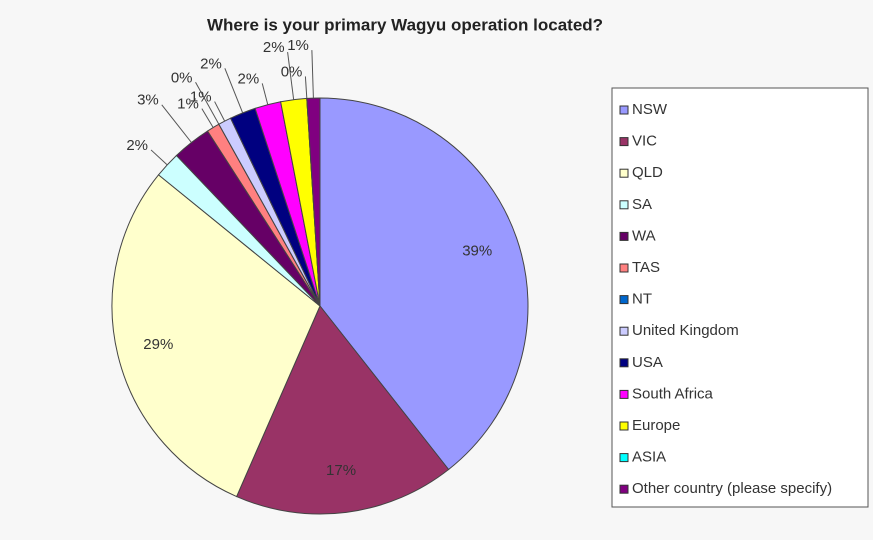 The width and height of the screenshot is (873, 540). I want to click on data-label: 39%, so click(477, 251).